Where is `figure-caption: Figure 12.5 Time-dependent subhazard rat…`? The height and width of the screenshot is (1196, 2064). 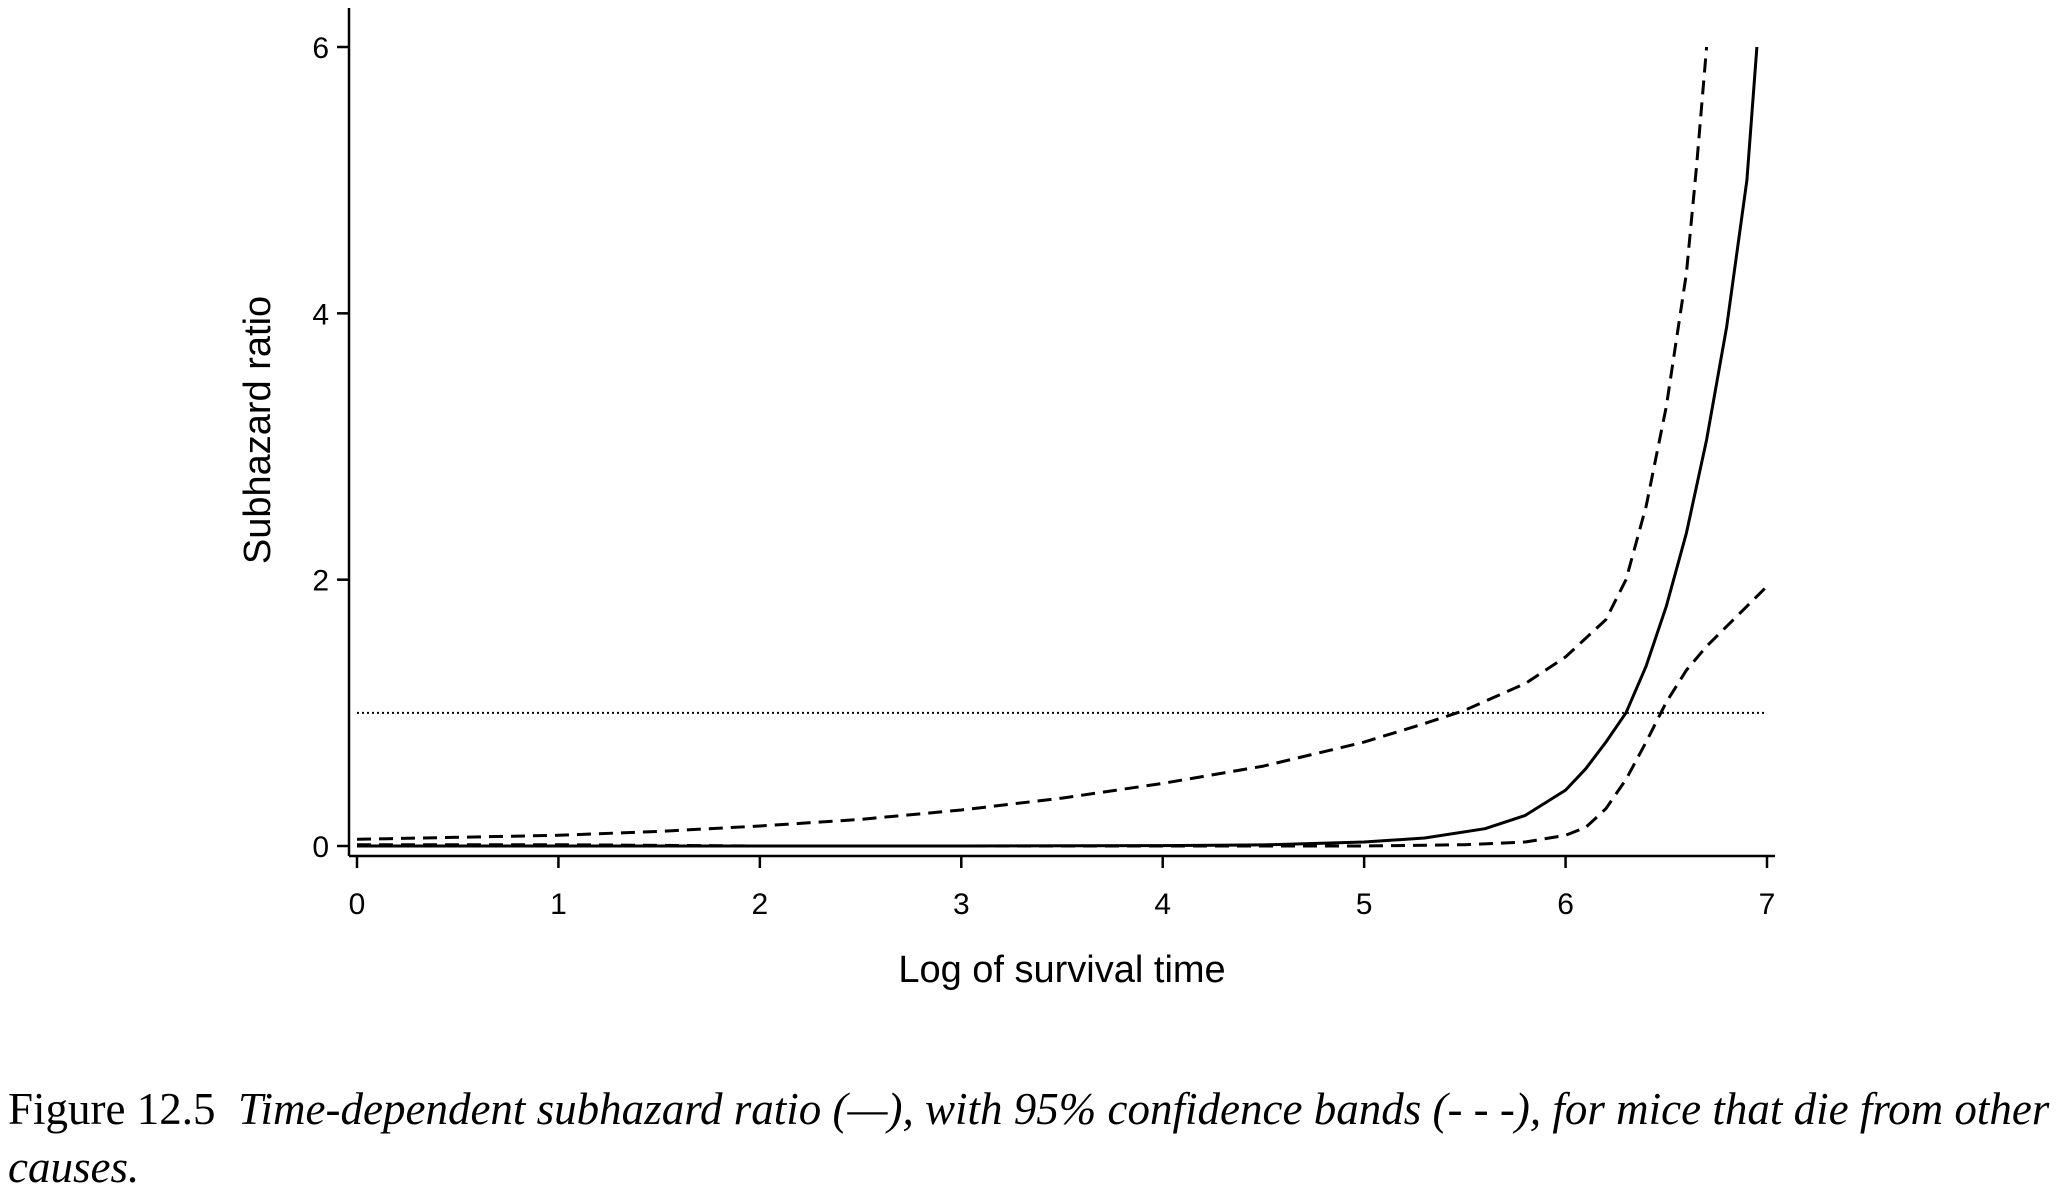
figure-caption: Figure 12.5 Time-dependent subhazard rat… is located at coordinates (1033, 1138).